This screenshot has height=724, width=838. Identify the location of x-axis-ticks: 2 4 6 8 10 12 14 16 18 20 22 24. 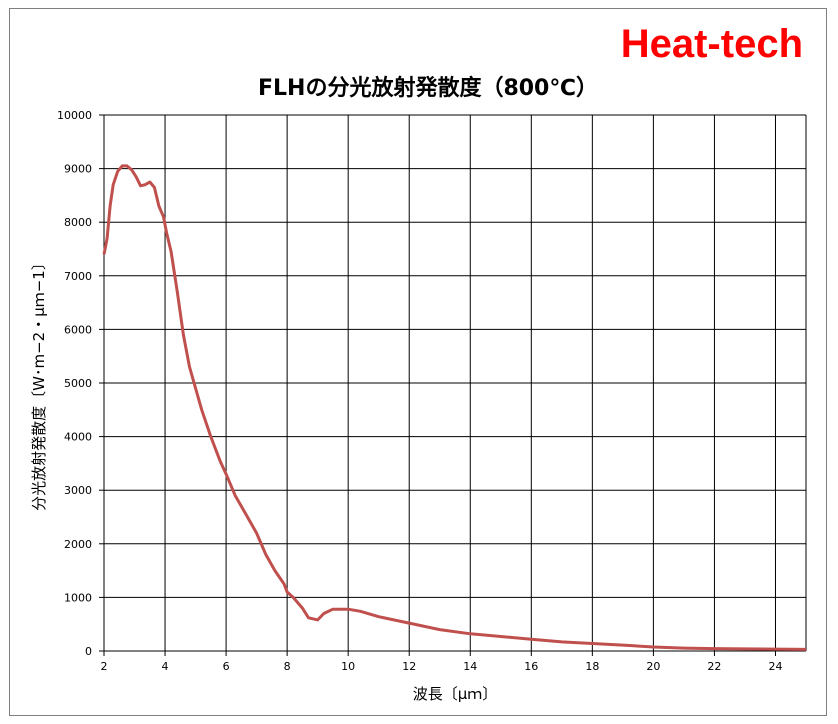
(441, 662).